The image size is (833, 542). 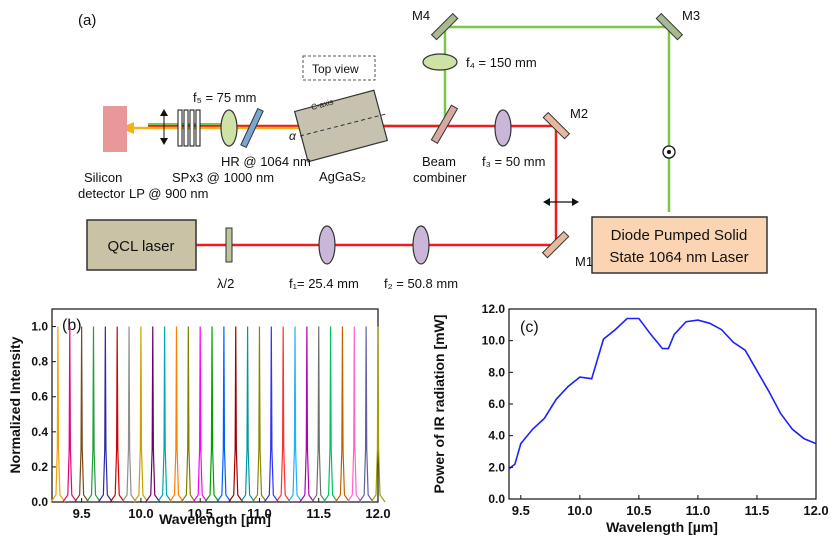 What do you see at coordinates (252, 128) in the screenshot?
I see `hr-mirror` at bounding box center [252, 128].